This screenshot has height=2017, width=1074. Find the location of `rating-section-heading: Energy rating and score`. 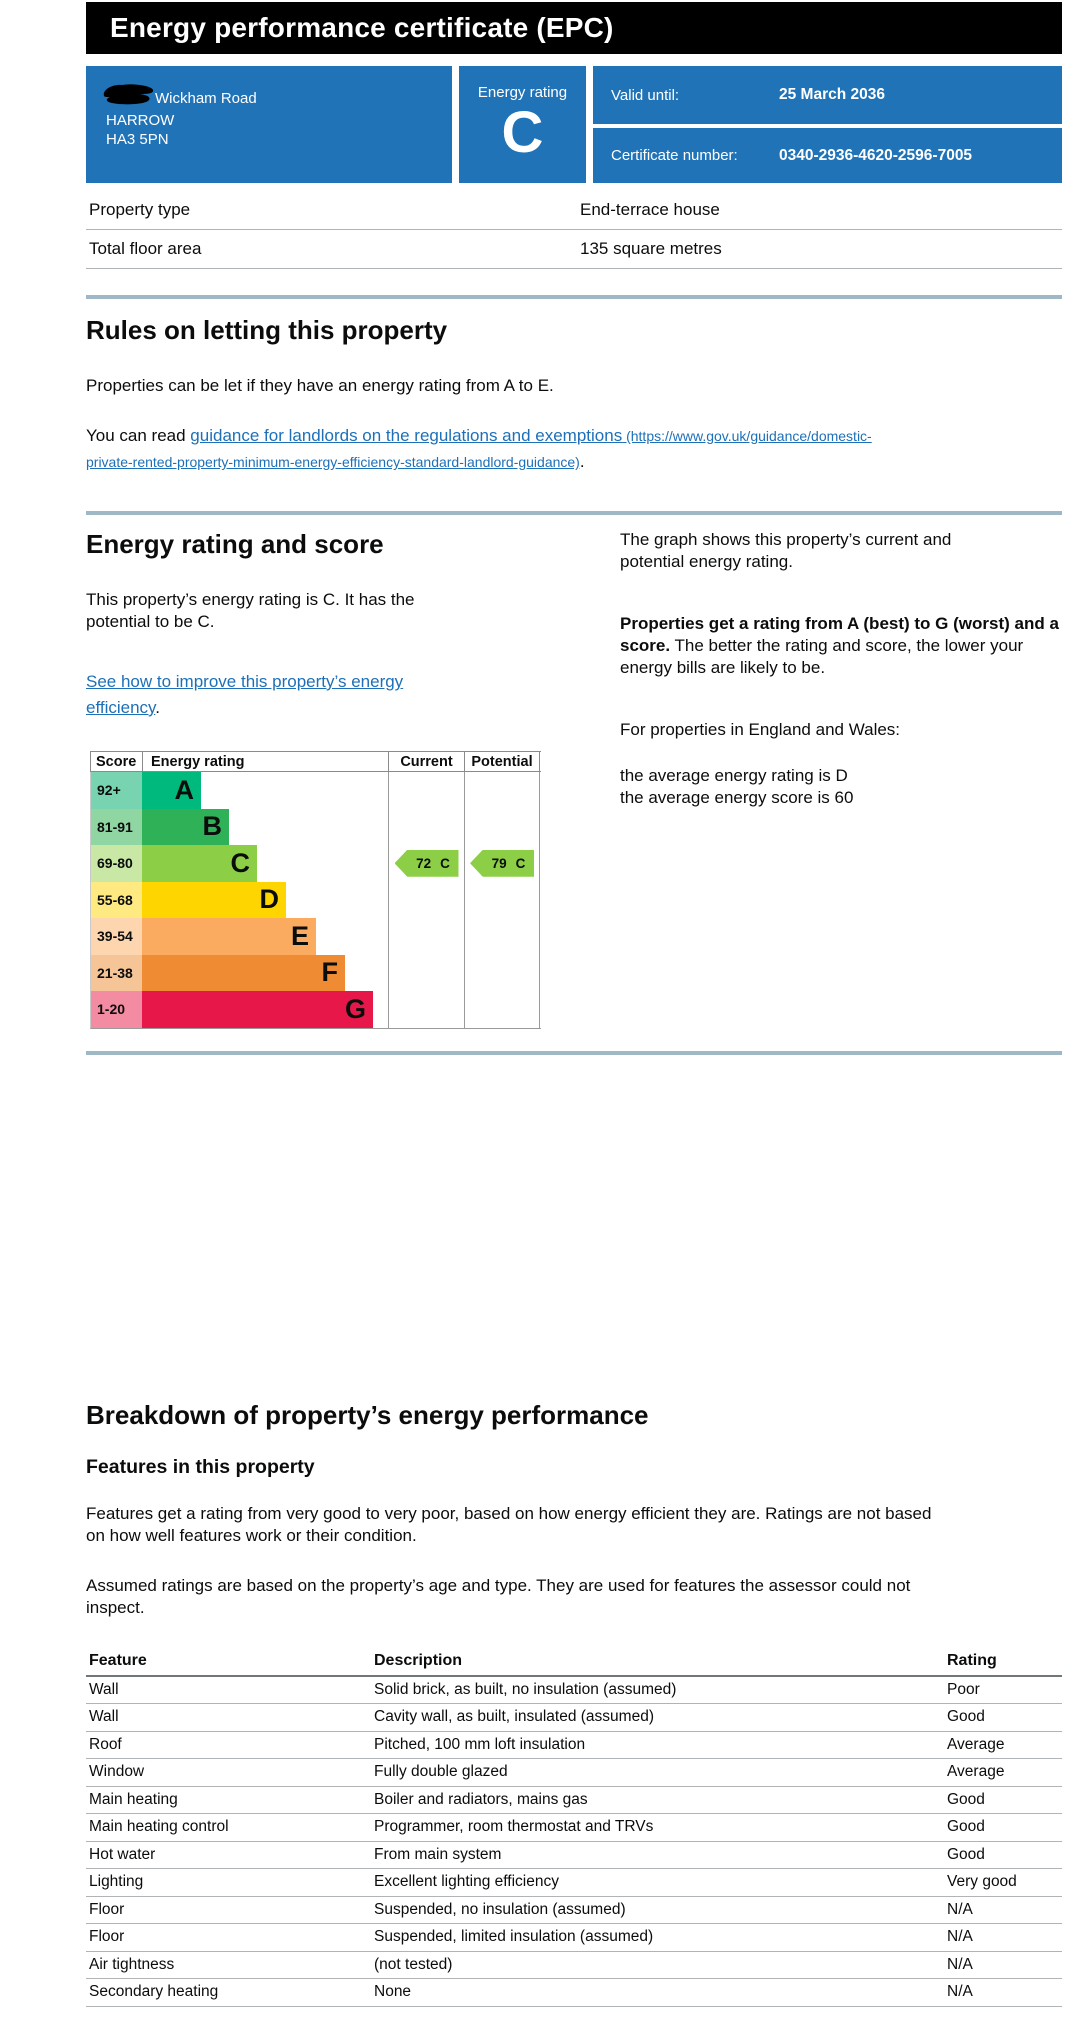

rating-section-heading: Energy rating and score is located at coordinates (235, 544).